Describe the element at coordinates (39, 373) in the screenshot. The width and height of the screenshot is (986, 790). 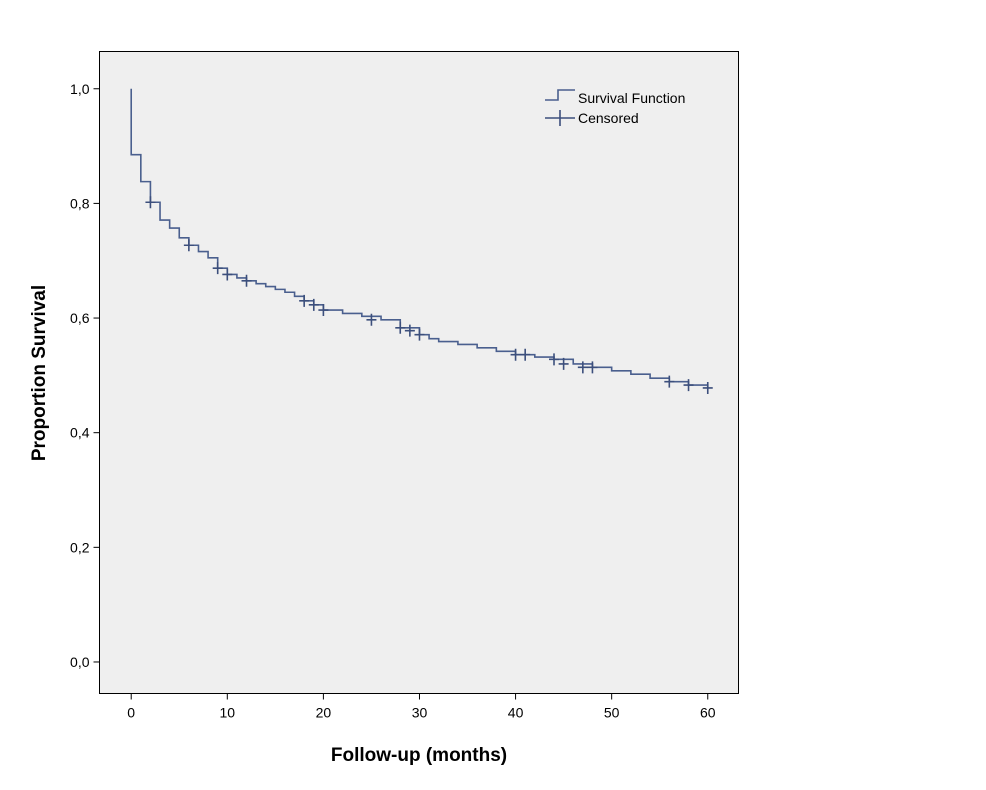
I see `y-axis-title: Proportion Survival` at that location.